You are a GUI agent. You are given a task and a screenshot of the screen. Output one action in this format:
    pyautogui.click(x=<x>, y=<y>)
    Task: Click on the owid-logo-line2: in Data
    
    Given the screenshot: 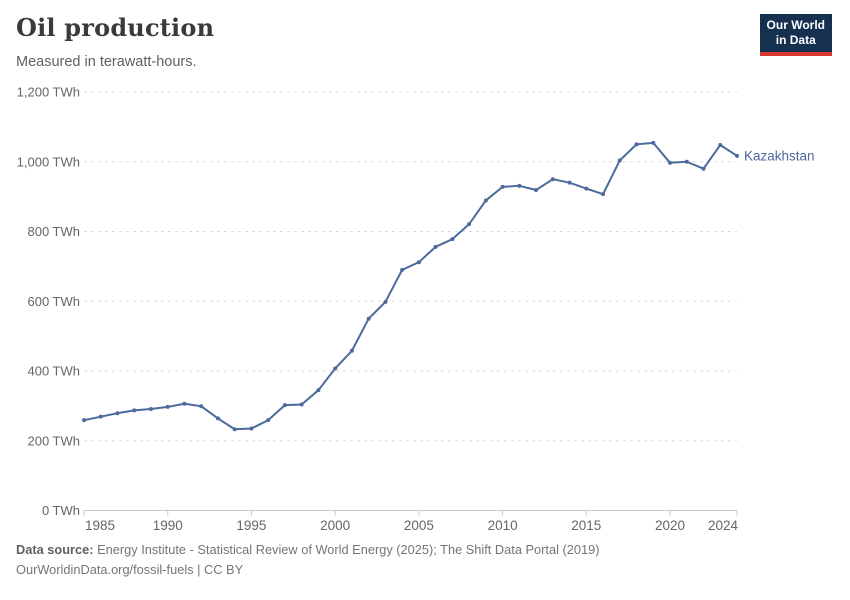 What is the action you would take?
    pyautogui.click(x=795, y=40)
    